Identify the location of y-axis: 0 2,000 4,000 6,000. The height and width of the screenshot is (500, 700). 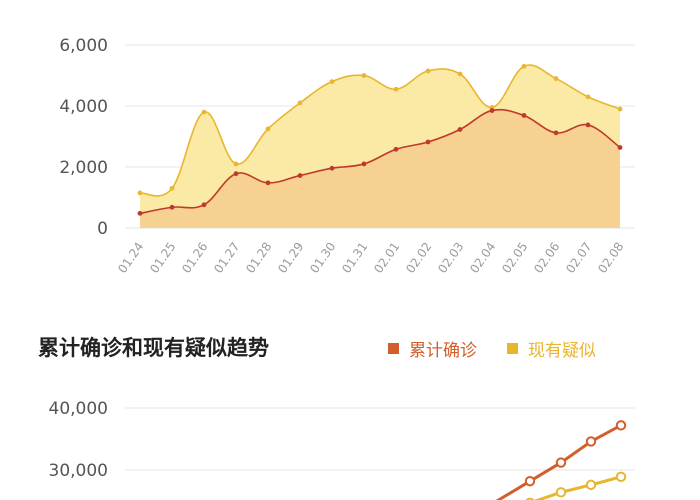
(83, 137).